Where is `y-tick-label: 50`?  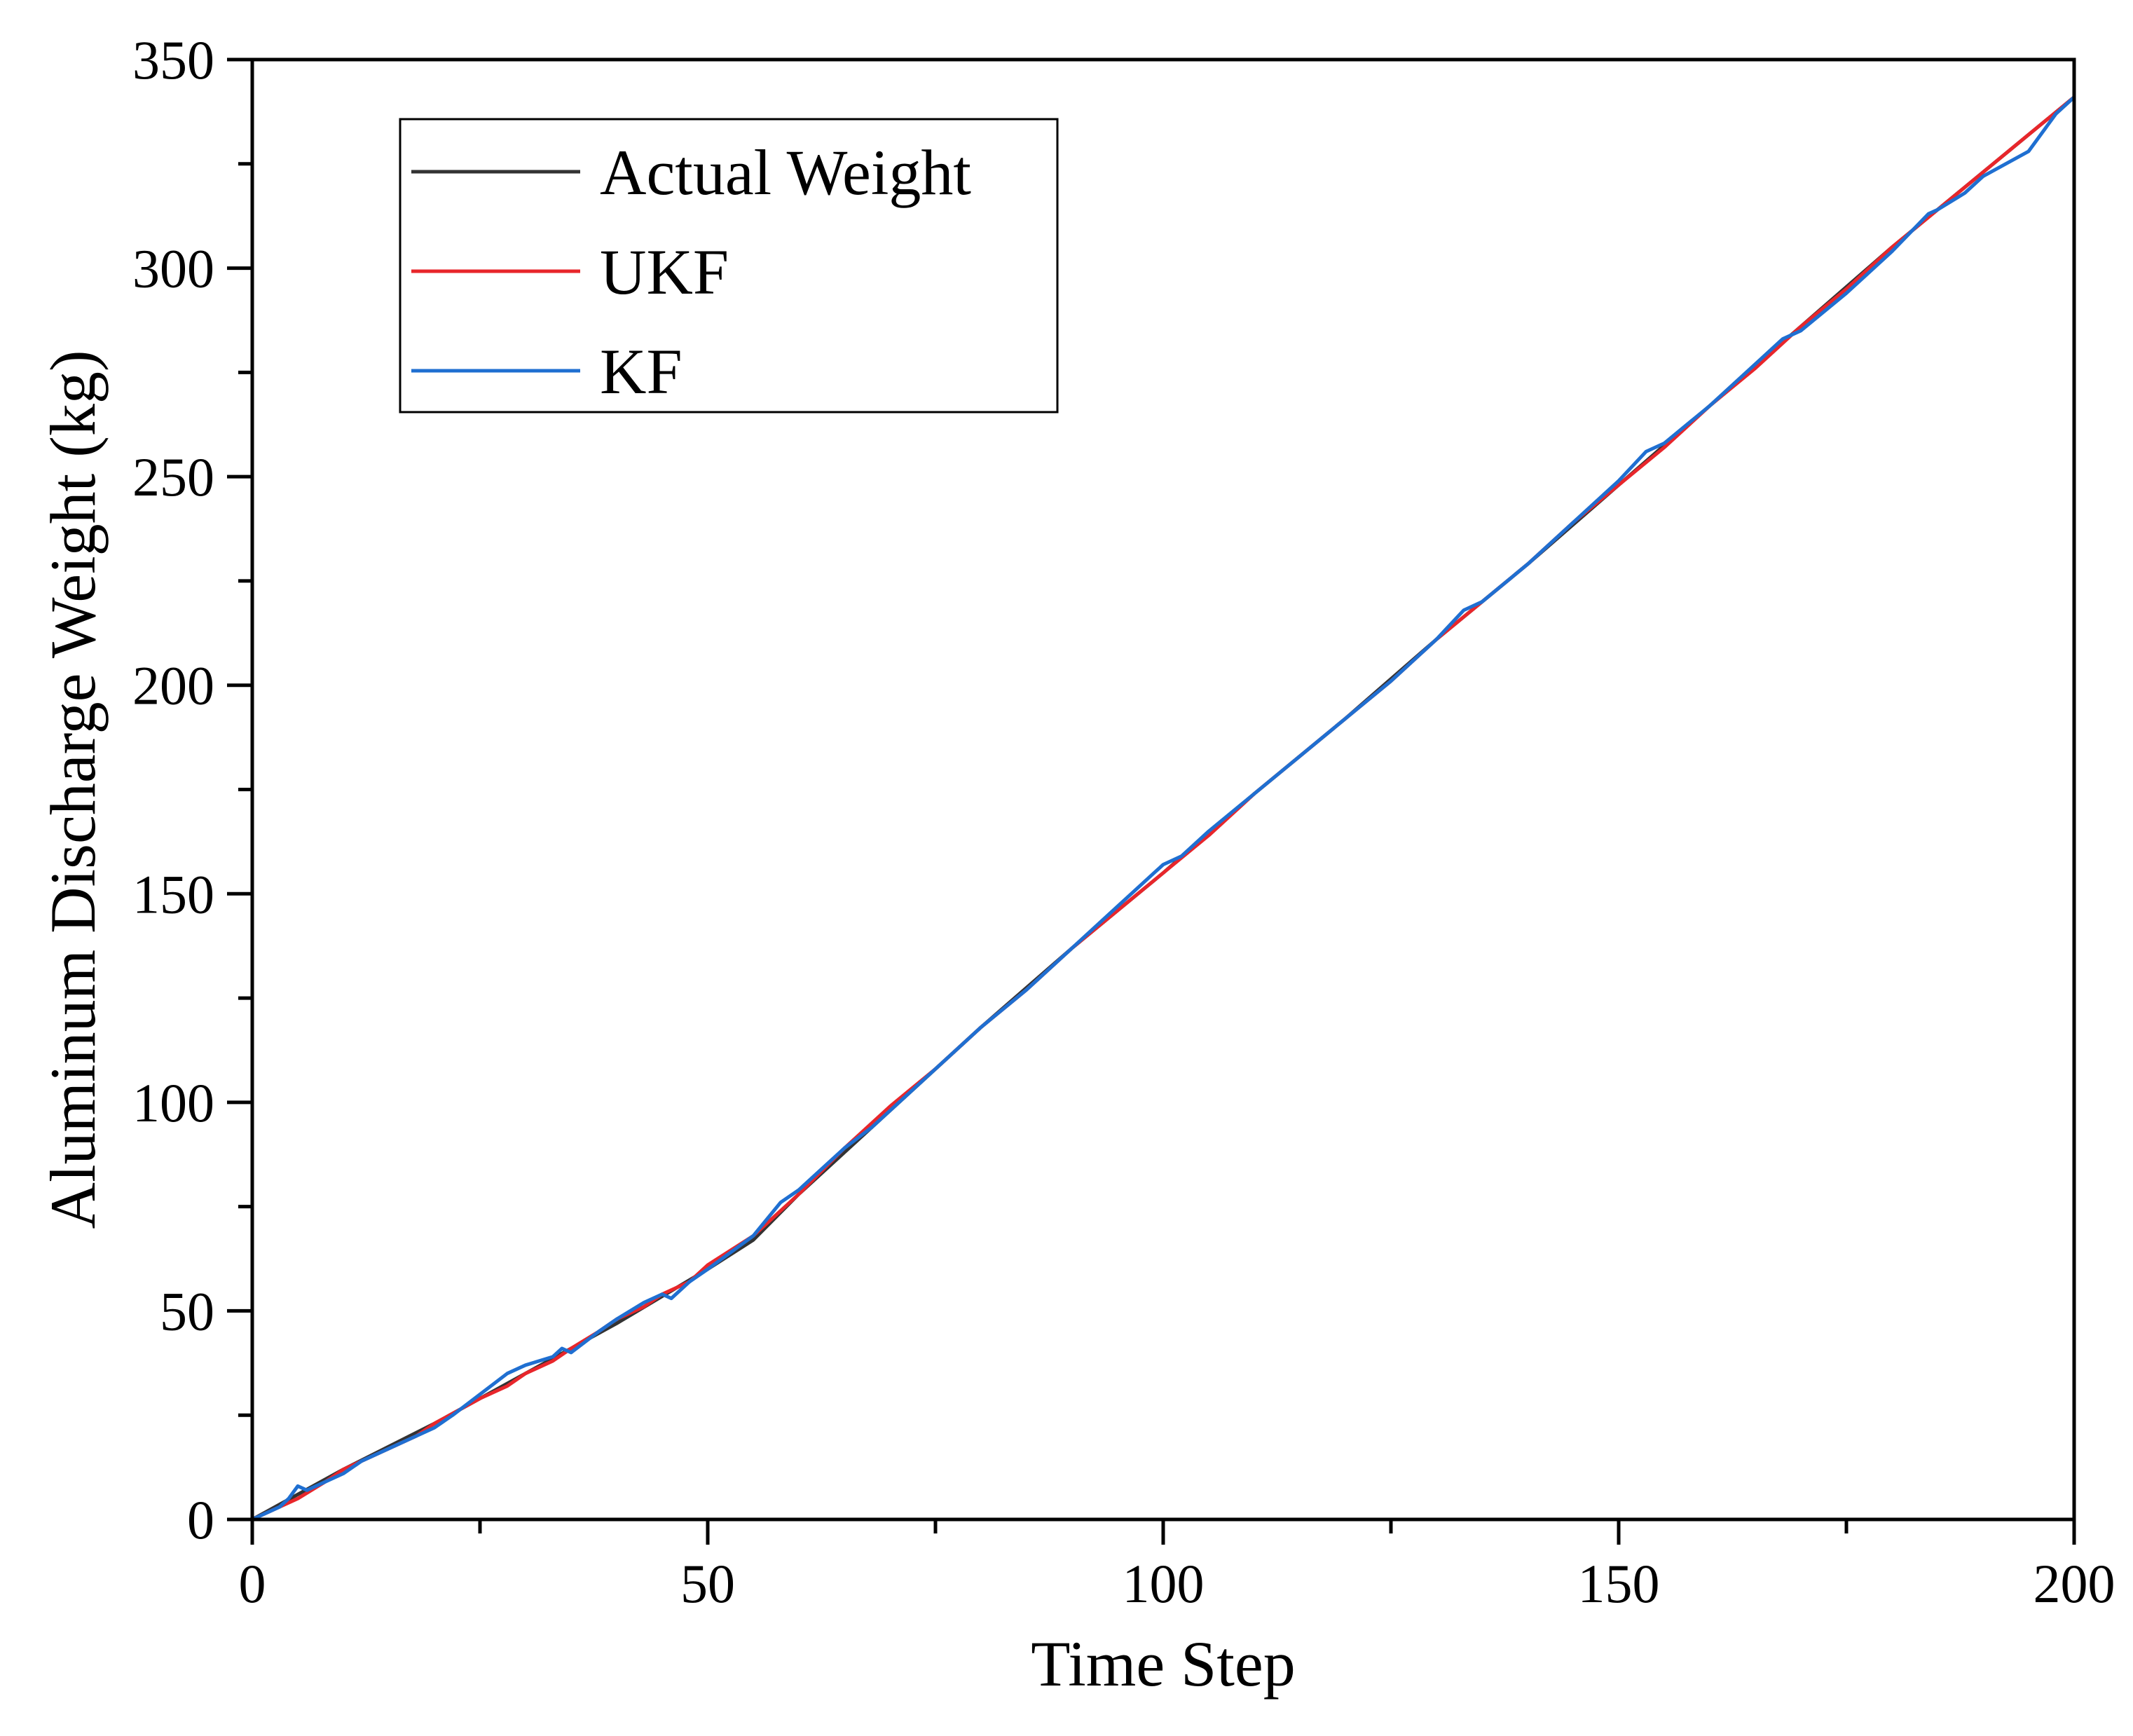 y-tick-label: 50 is located at coordinates (187, 1310).